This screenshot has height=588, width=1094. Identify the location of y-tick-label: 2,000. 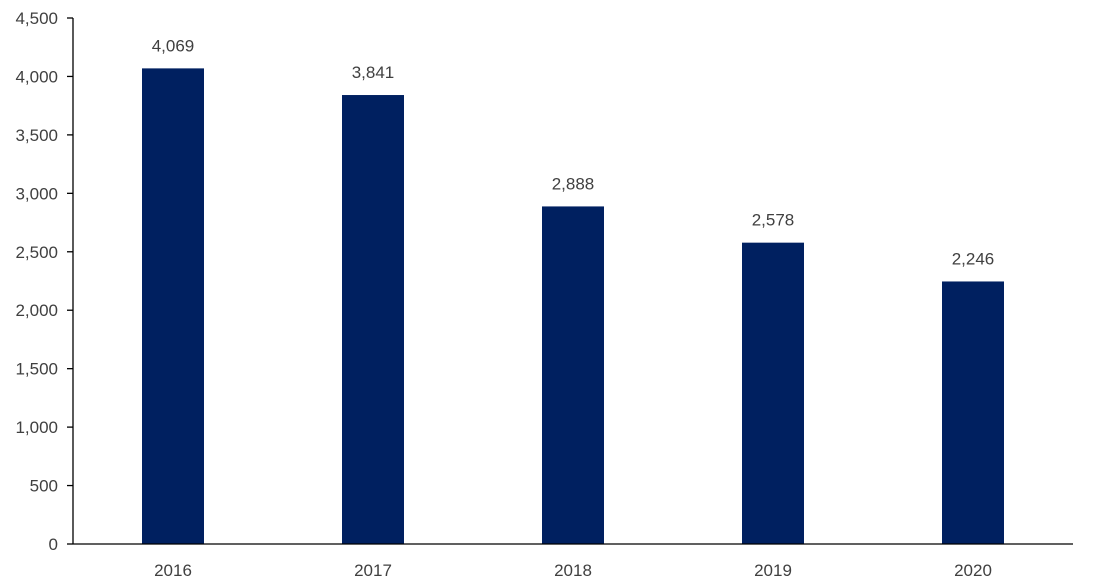
(36, 310).